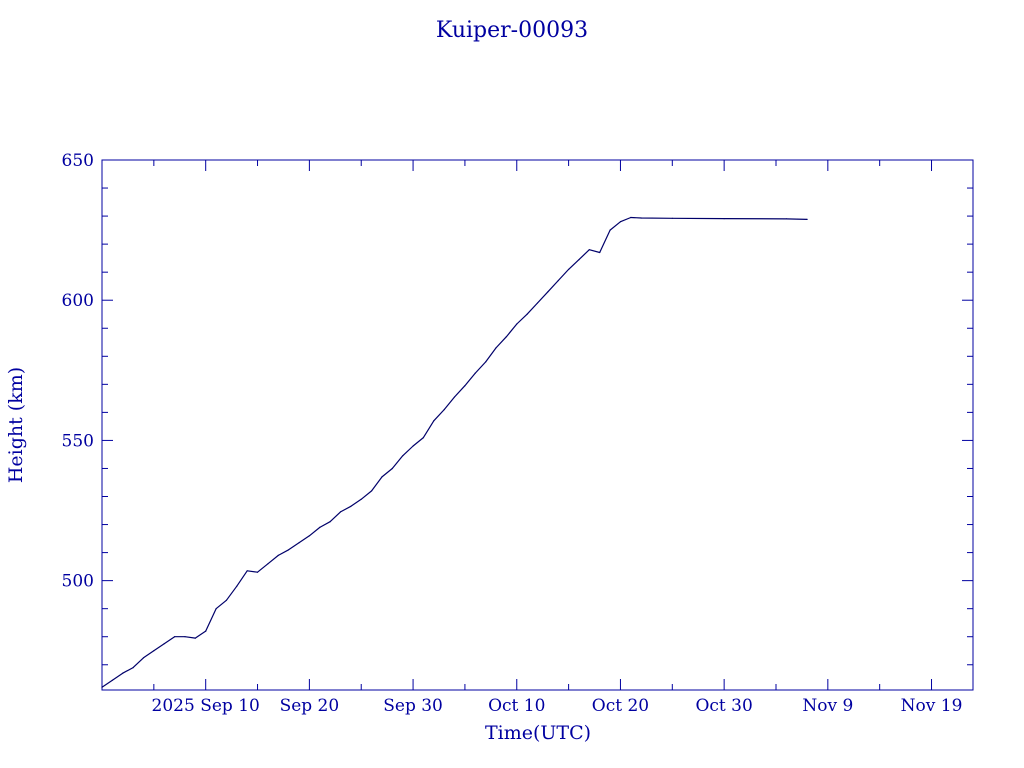 The image size is (1024, 768). Describe the element at coordinates (310, 706) in the screenshot. I see `x-tick-label: Sep 20` at that location.